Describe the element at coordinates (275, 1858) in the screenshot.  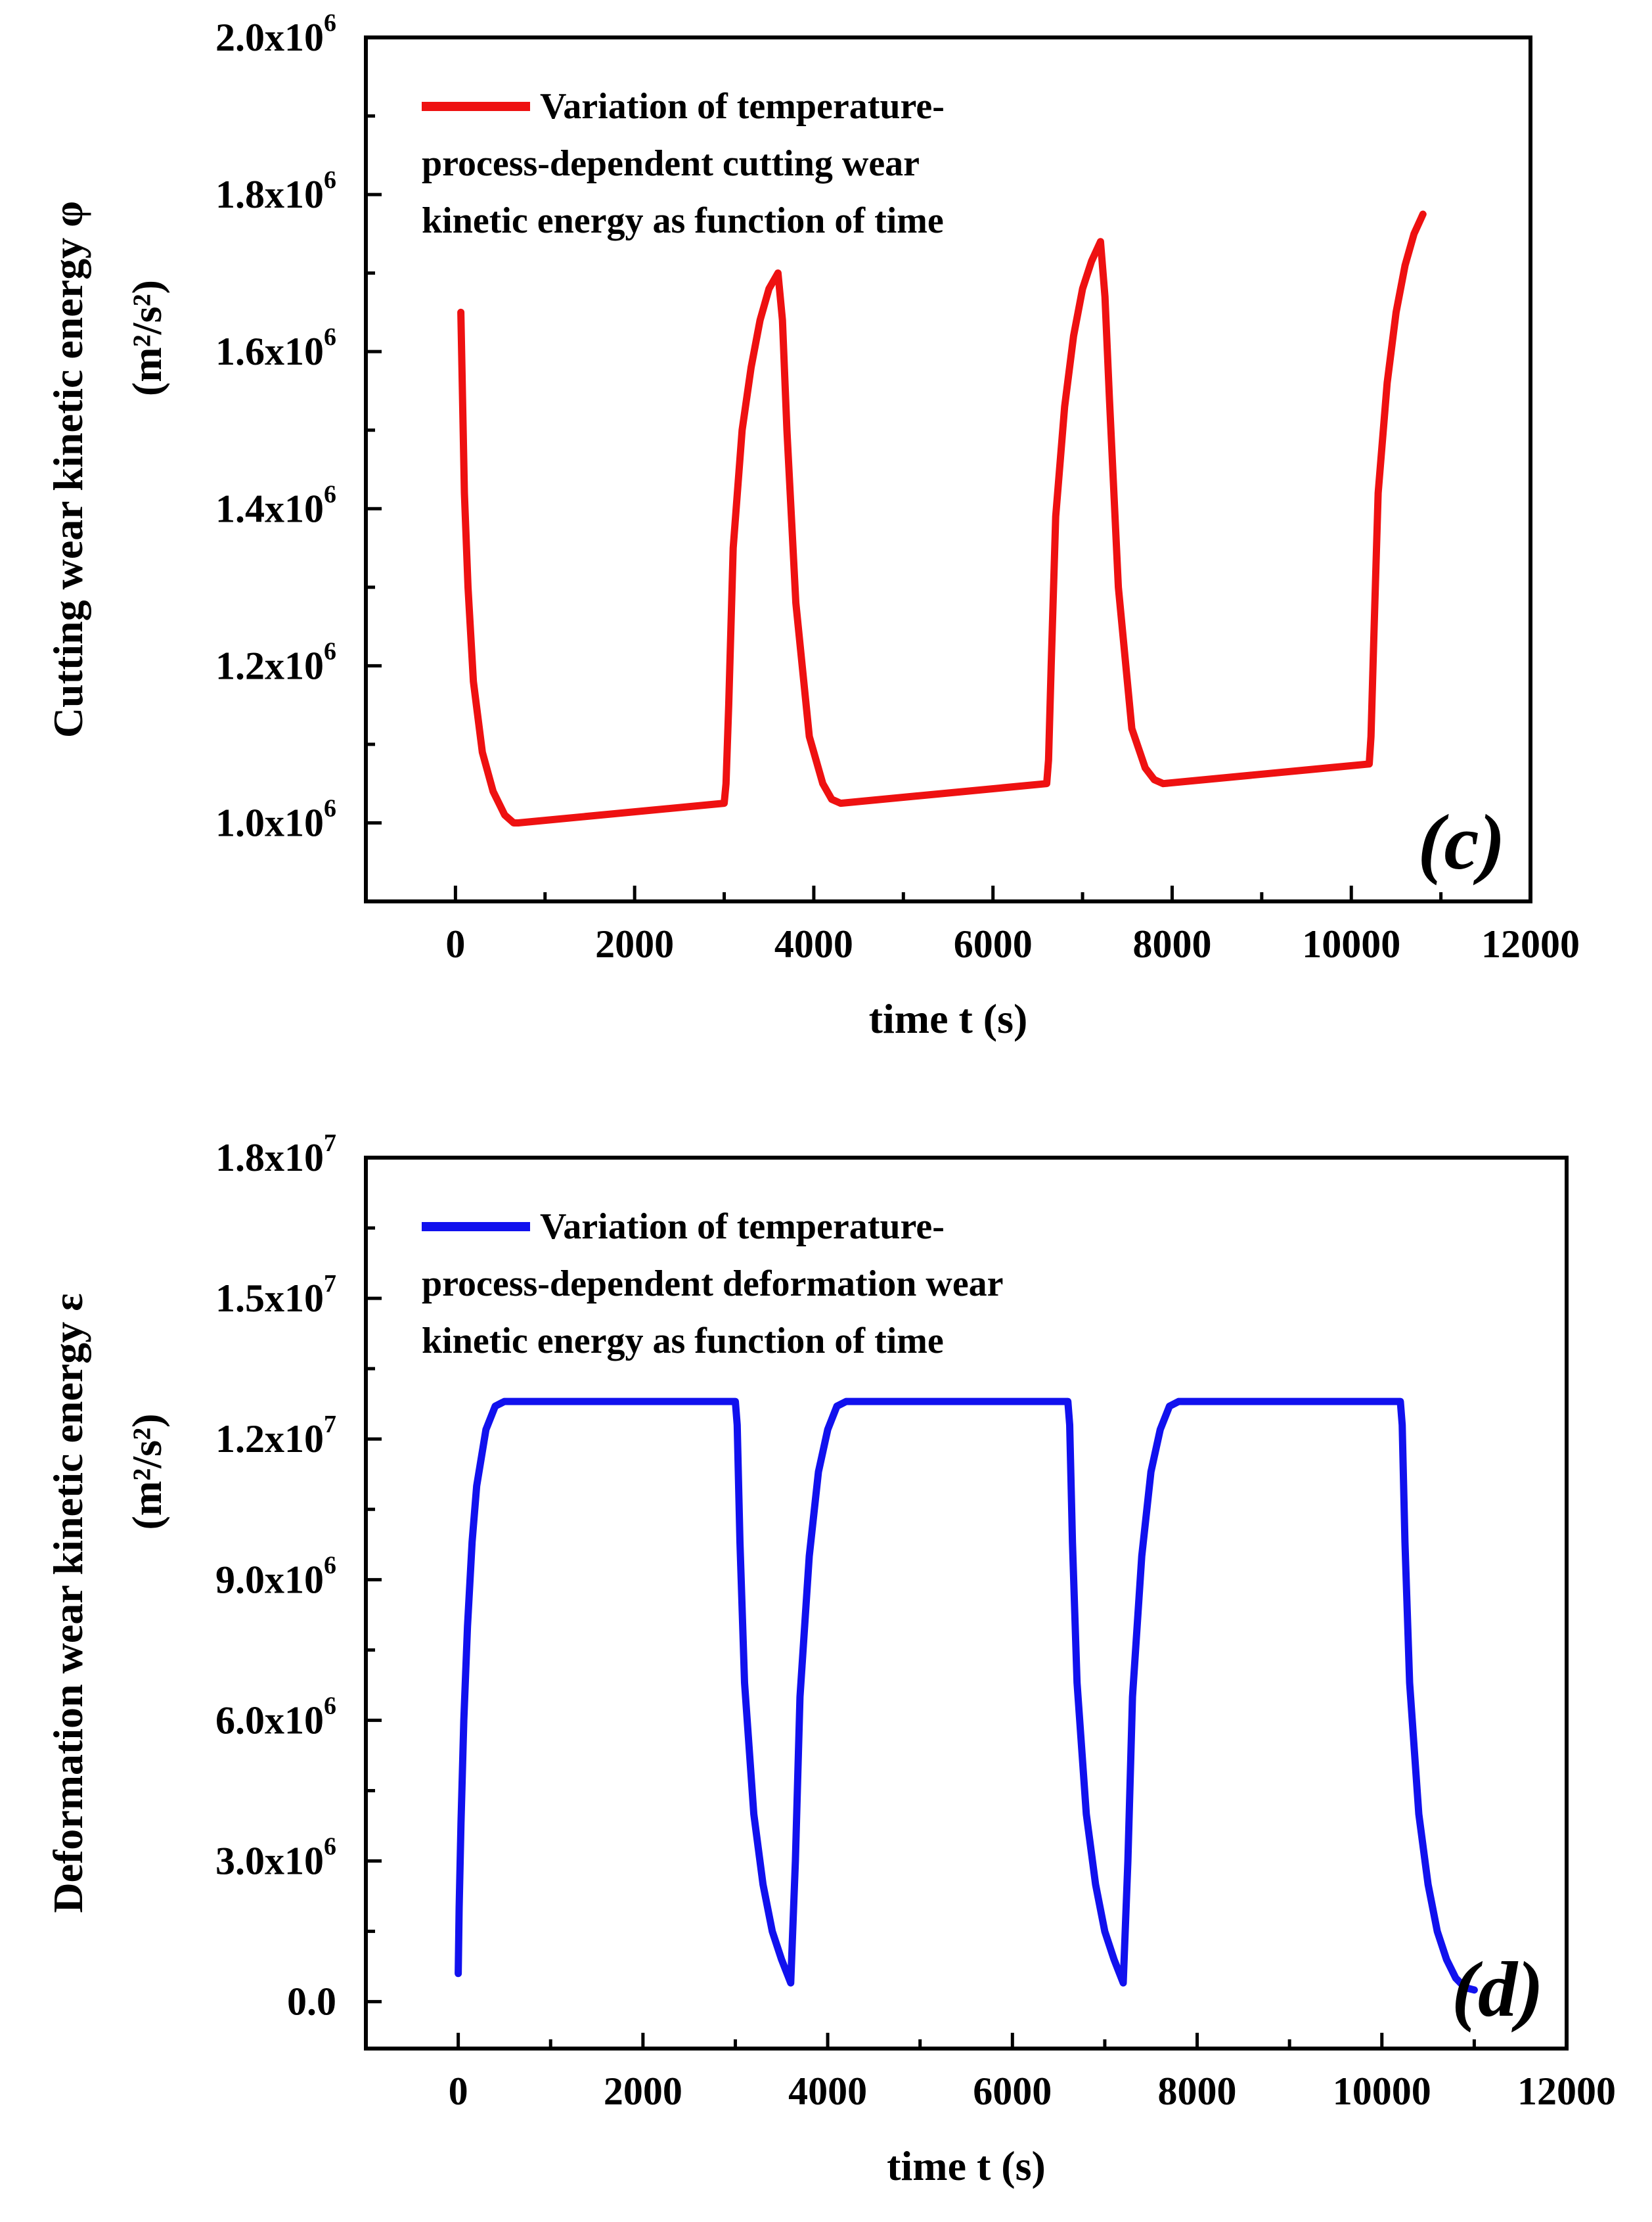
I see `y-tick-label: 3.0x10⁶` at that location.